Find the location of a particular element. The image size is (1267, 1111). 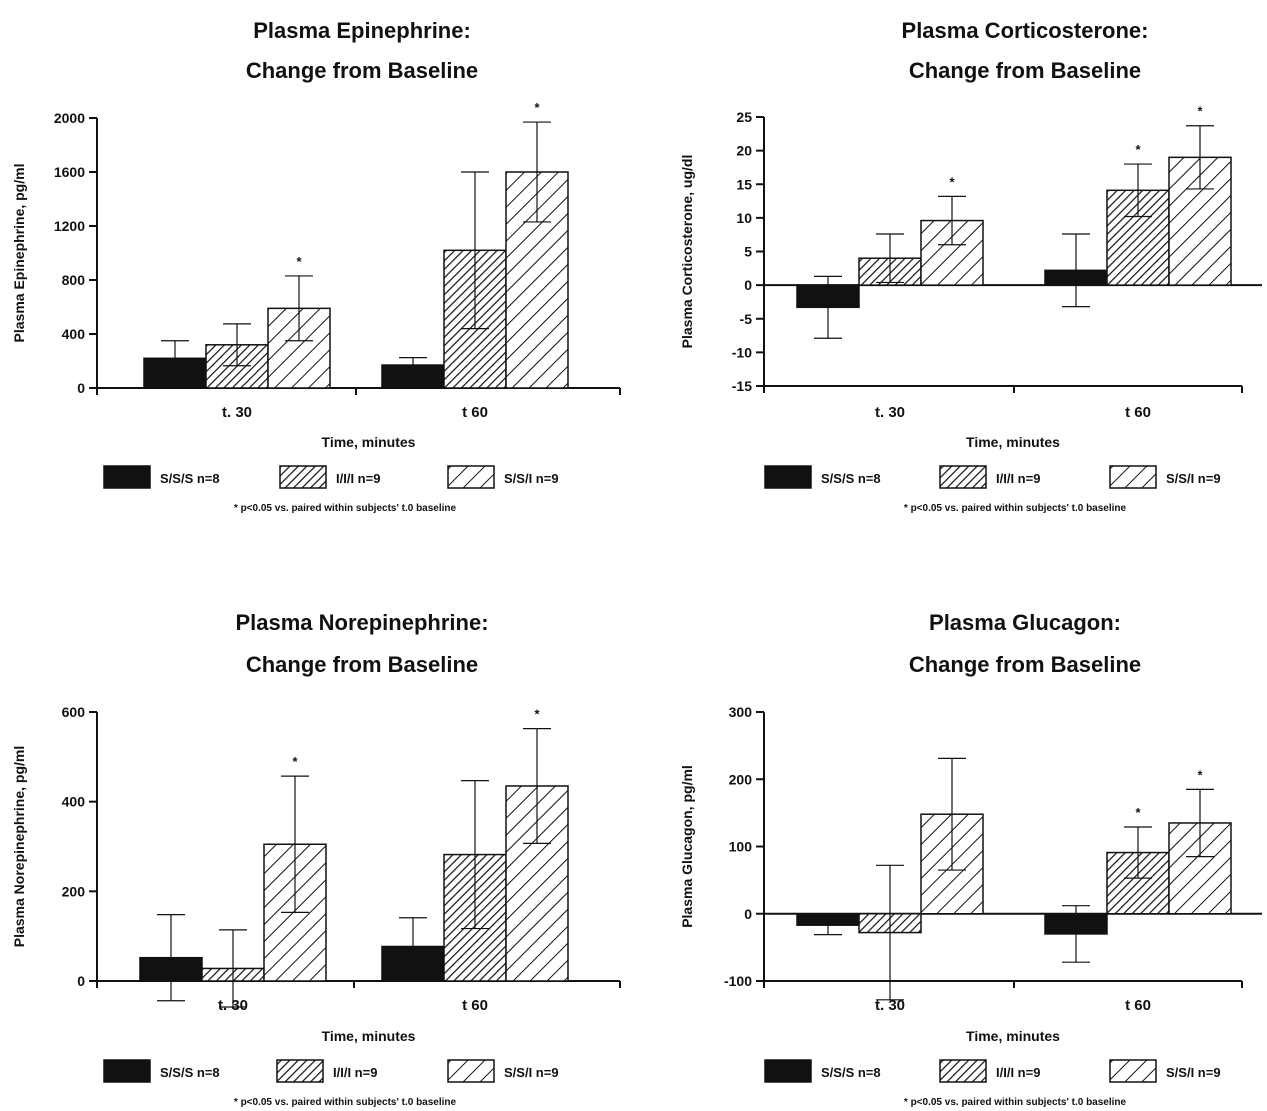

y-tick-label: -10 is located at coordinates (742, 352).